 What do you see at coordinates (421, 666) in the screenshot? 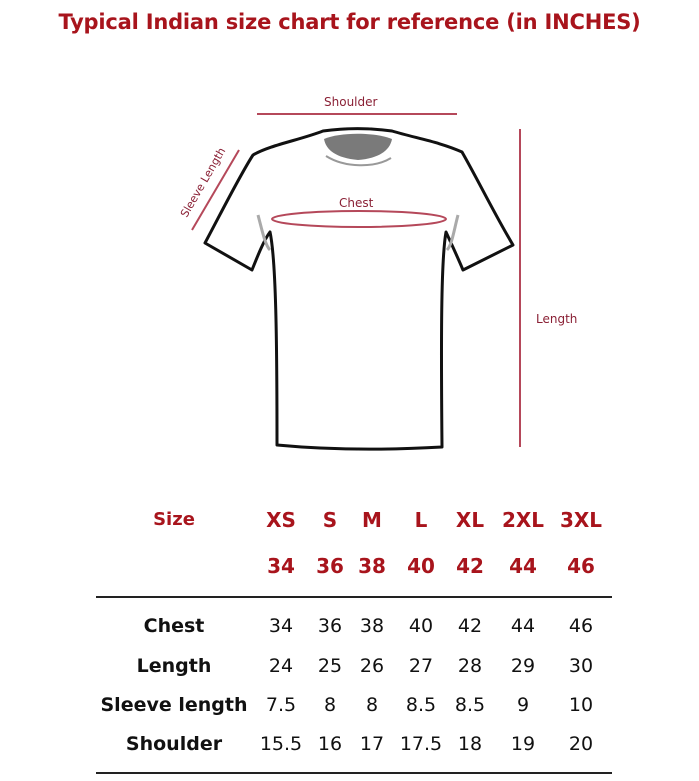
I see `table-cell: 27` at bounding box center [421, 666].